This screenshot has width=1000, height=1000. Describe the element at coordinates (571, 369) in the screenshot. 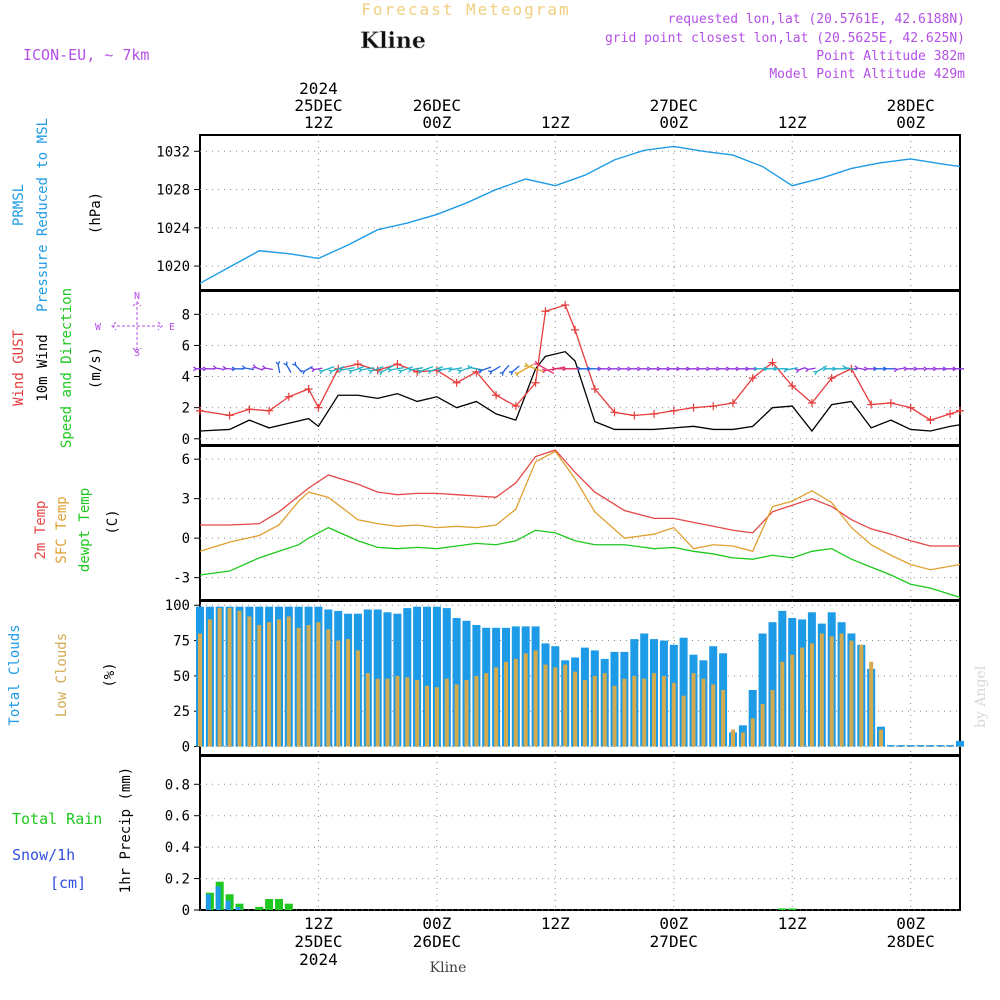

I see `panel-1: 0 2 4 6 8` at that location.